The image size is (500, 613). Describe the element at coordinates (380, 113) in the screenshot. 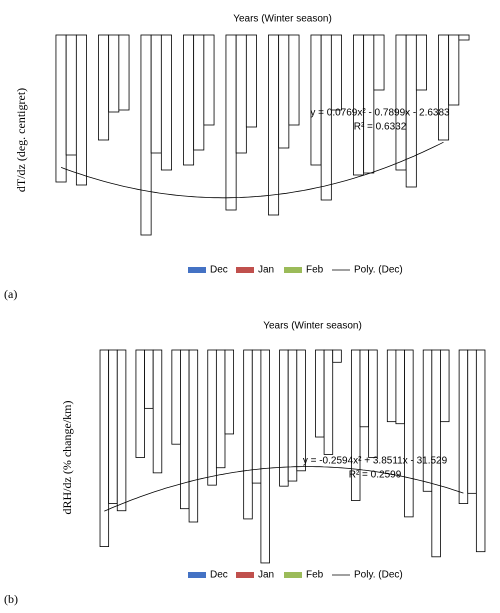

I see `trend-equation: y = 0.0769x² - 0.7899x - 2.6383` at that location.